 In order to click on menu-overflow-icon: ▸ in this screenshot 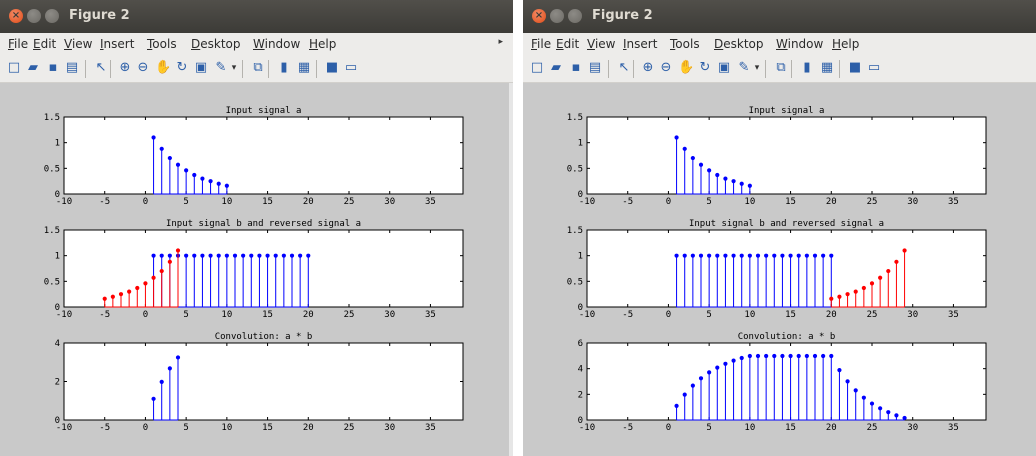, I will do `click(500, 42)`.